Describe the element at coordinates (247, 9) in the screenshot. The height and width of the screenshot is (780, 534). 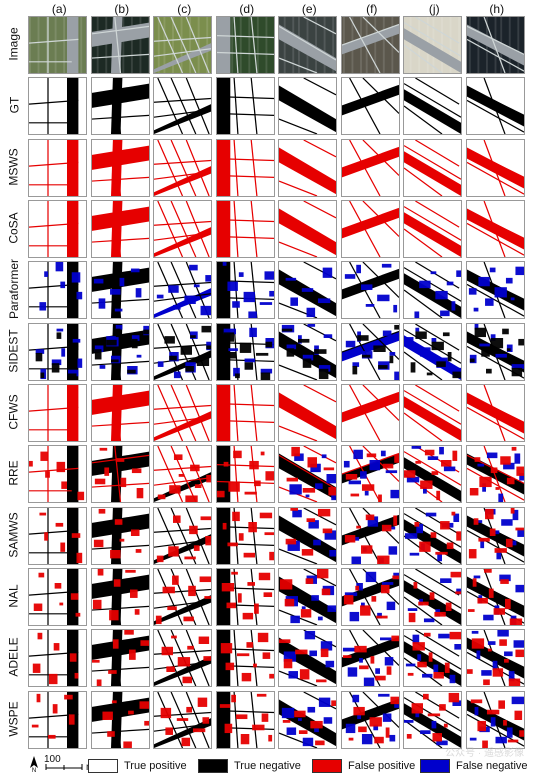
I see `column-label: (d)` at that location.